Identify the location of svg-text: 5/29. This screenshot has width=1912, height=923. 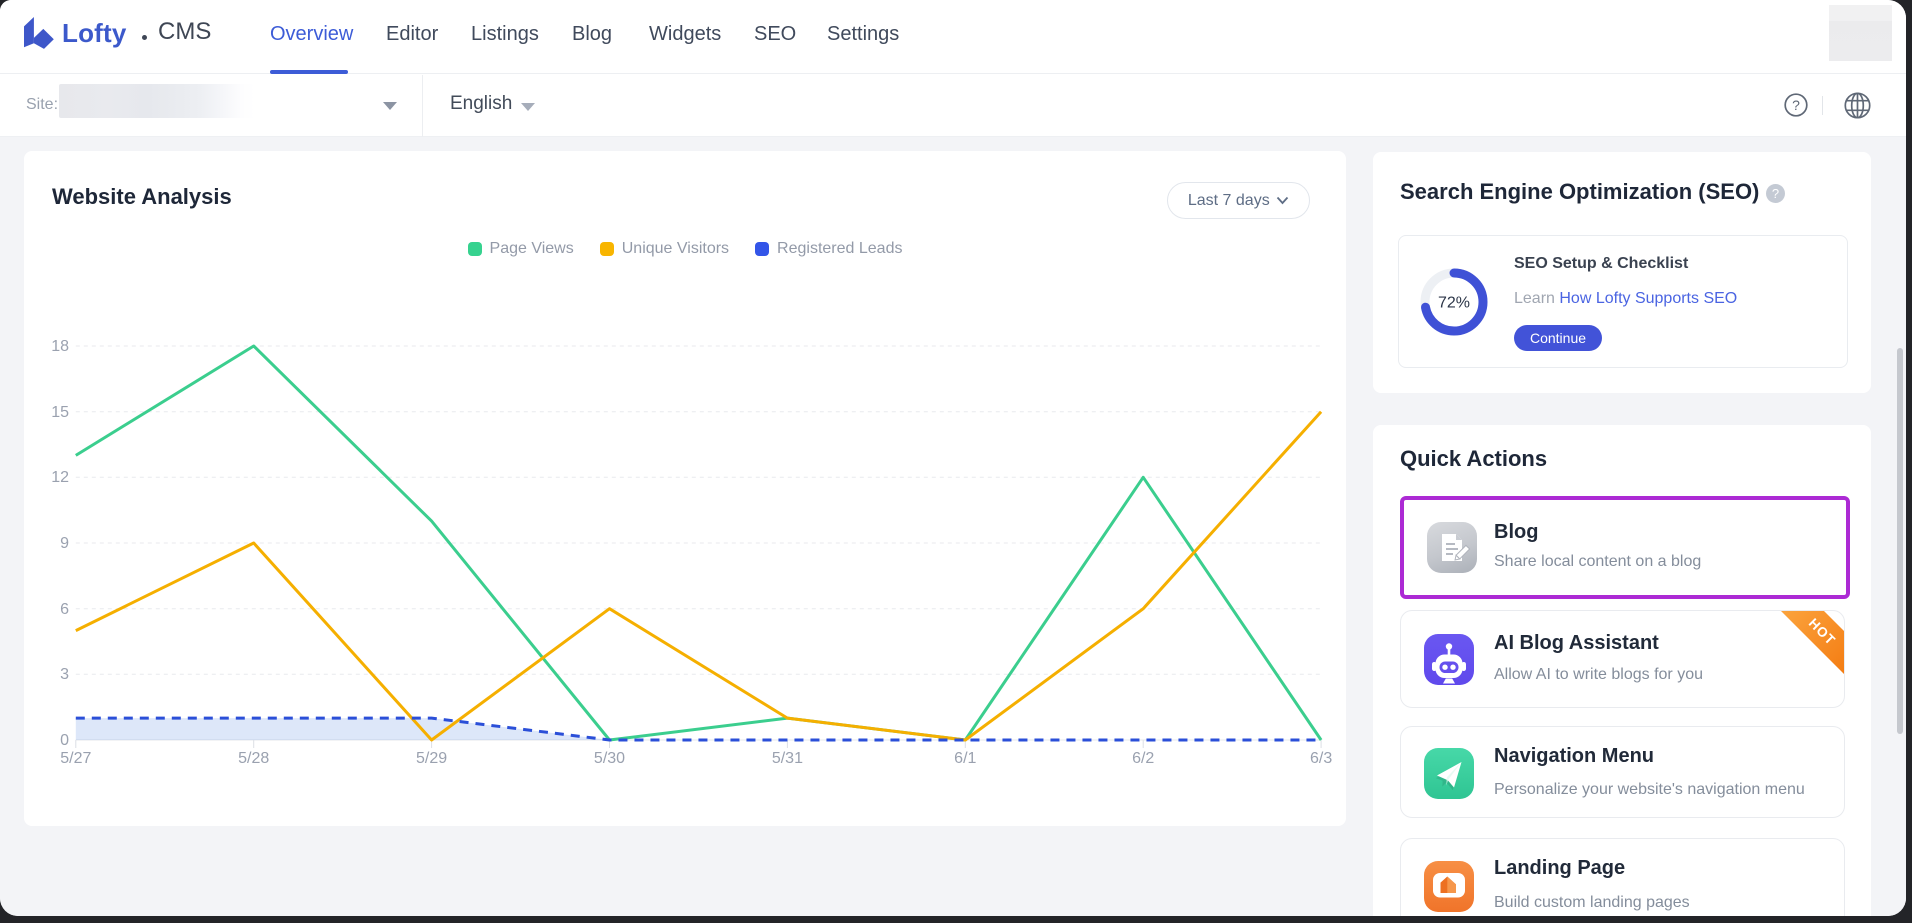
(431, 758).